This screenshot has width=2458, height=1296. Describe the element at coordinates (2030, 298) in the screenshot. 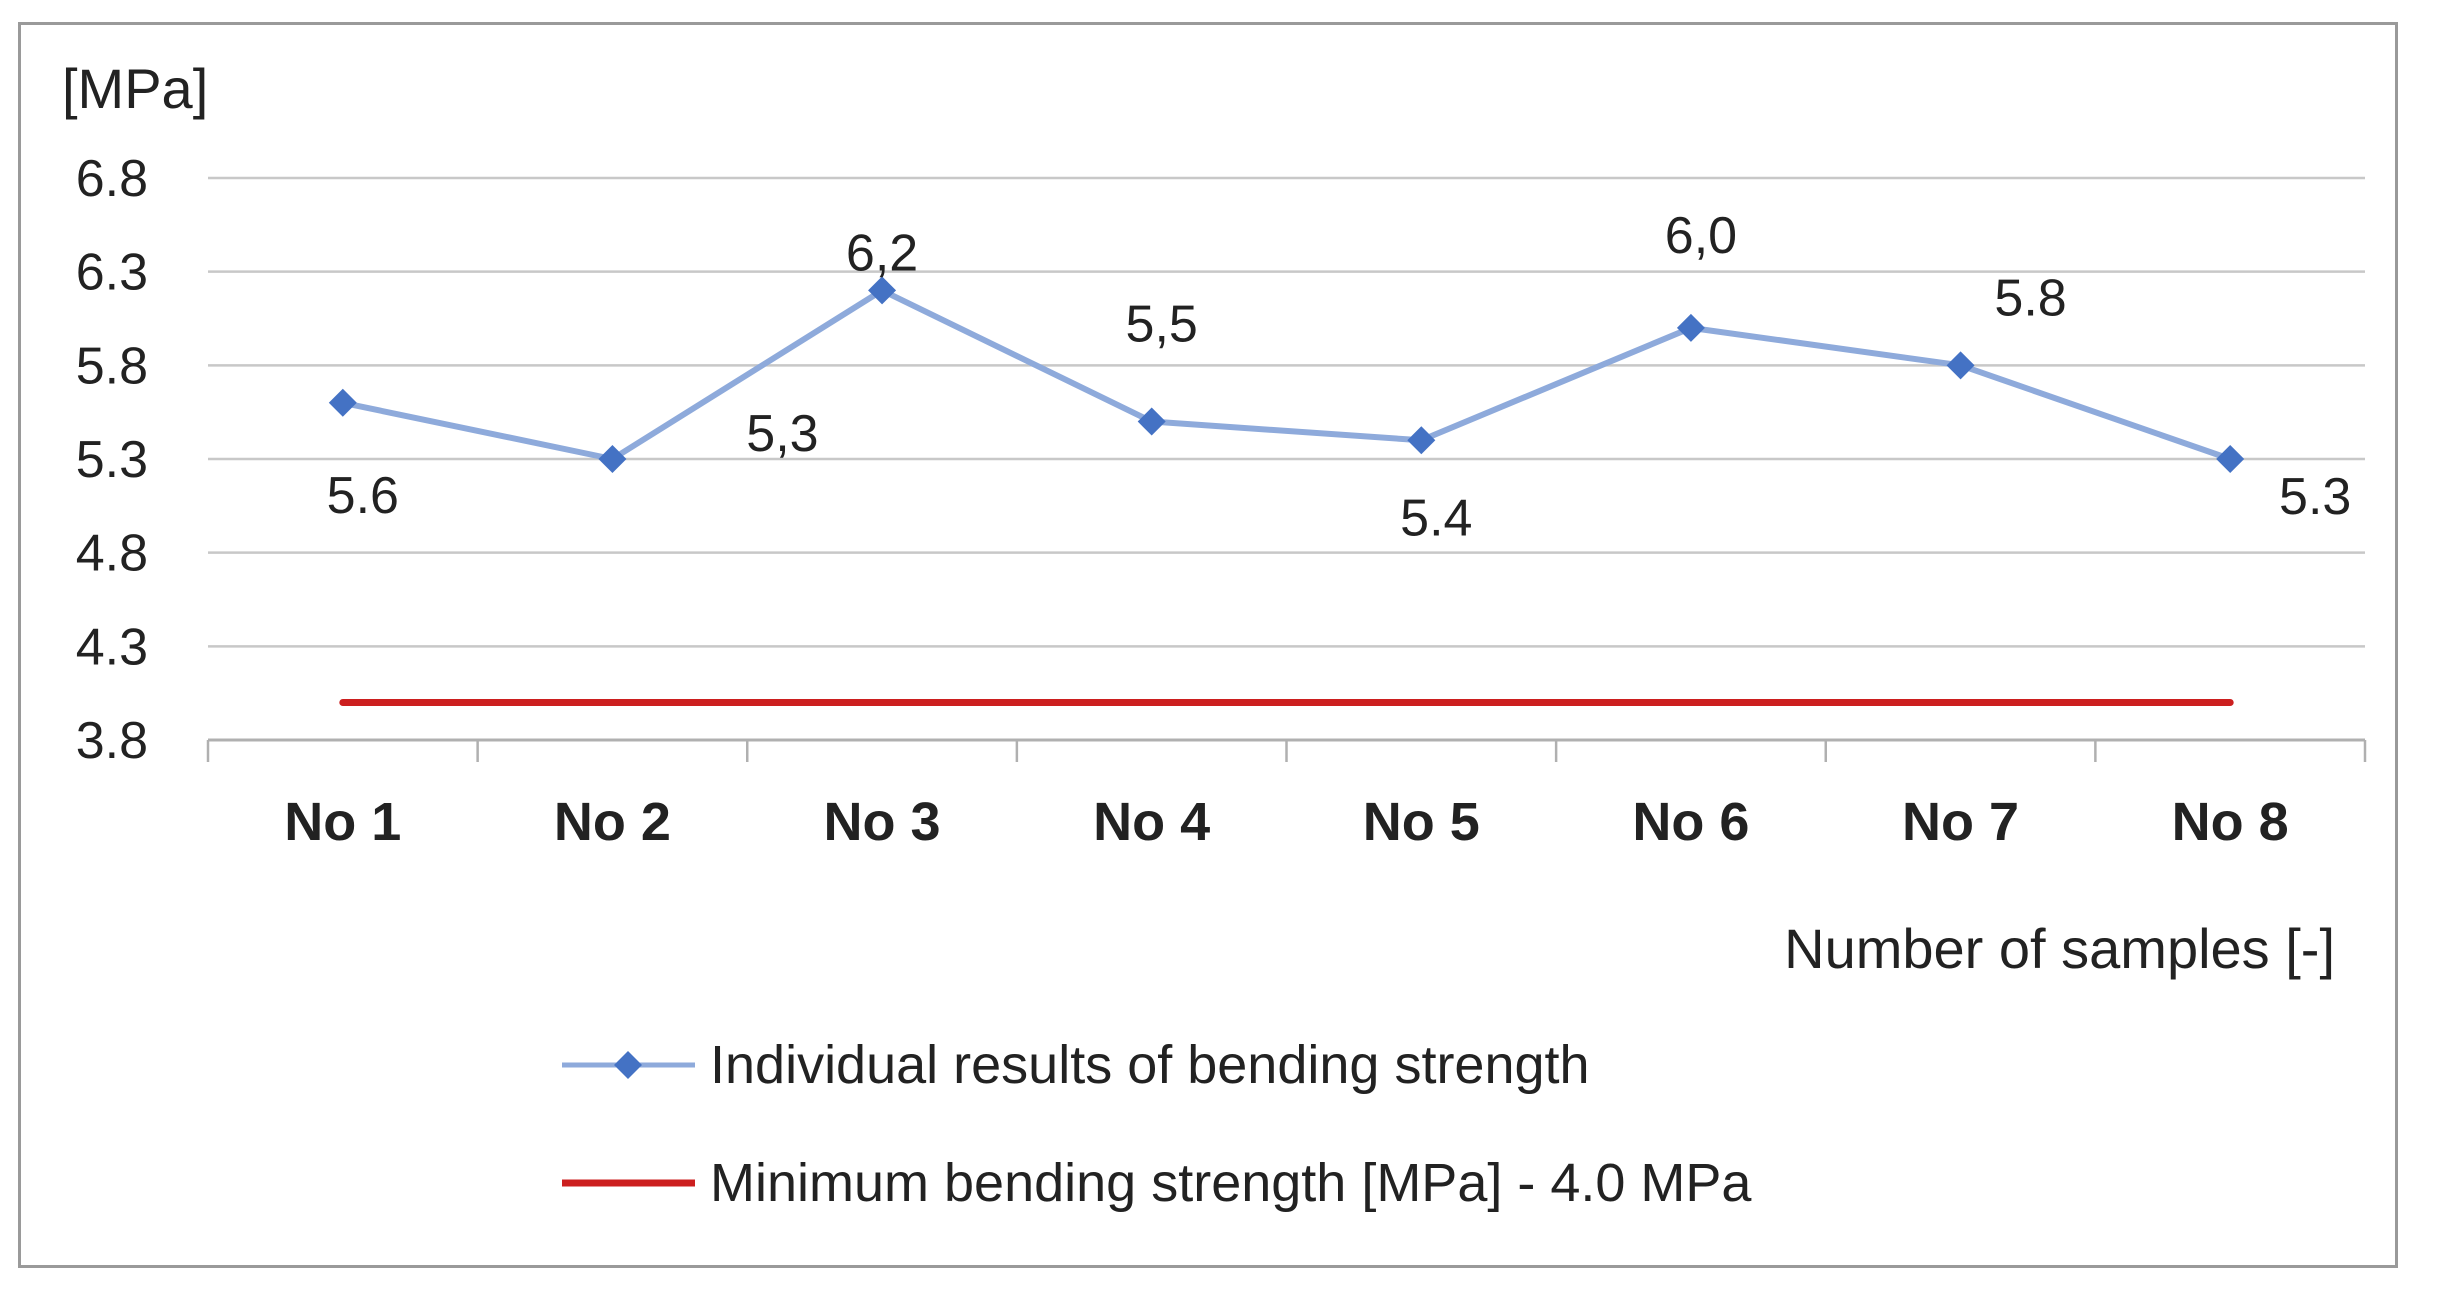

I see `data-label: 5.8` at that location.